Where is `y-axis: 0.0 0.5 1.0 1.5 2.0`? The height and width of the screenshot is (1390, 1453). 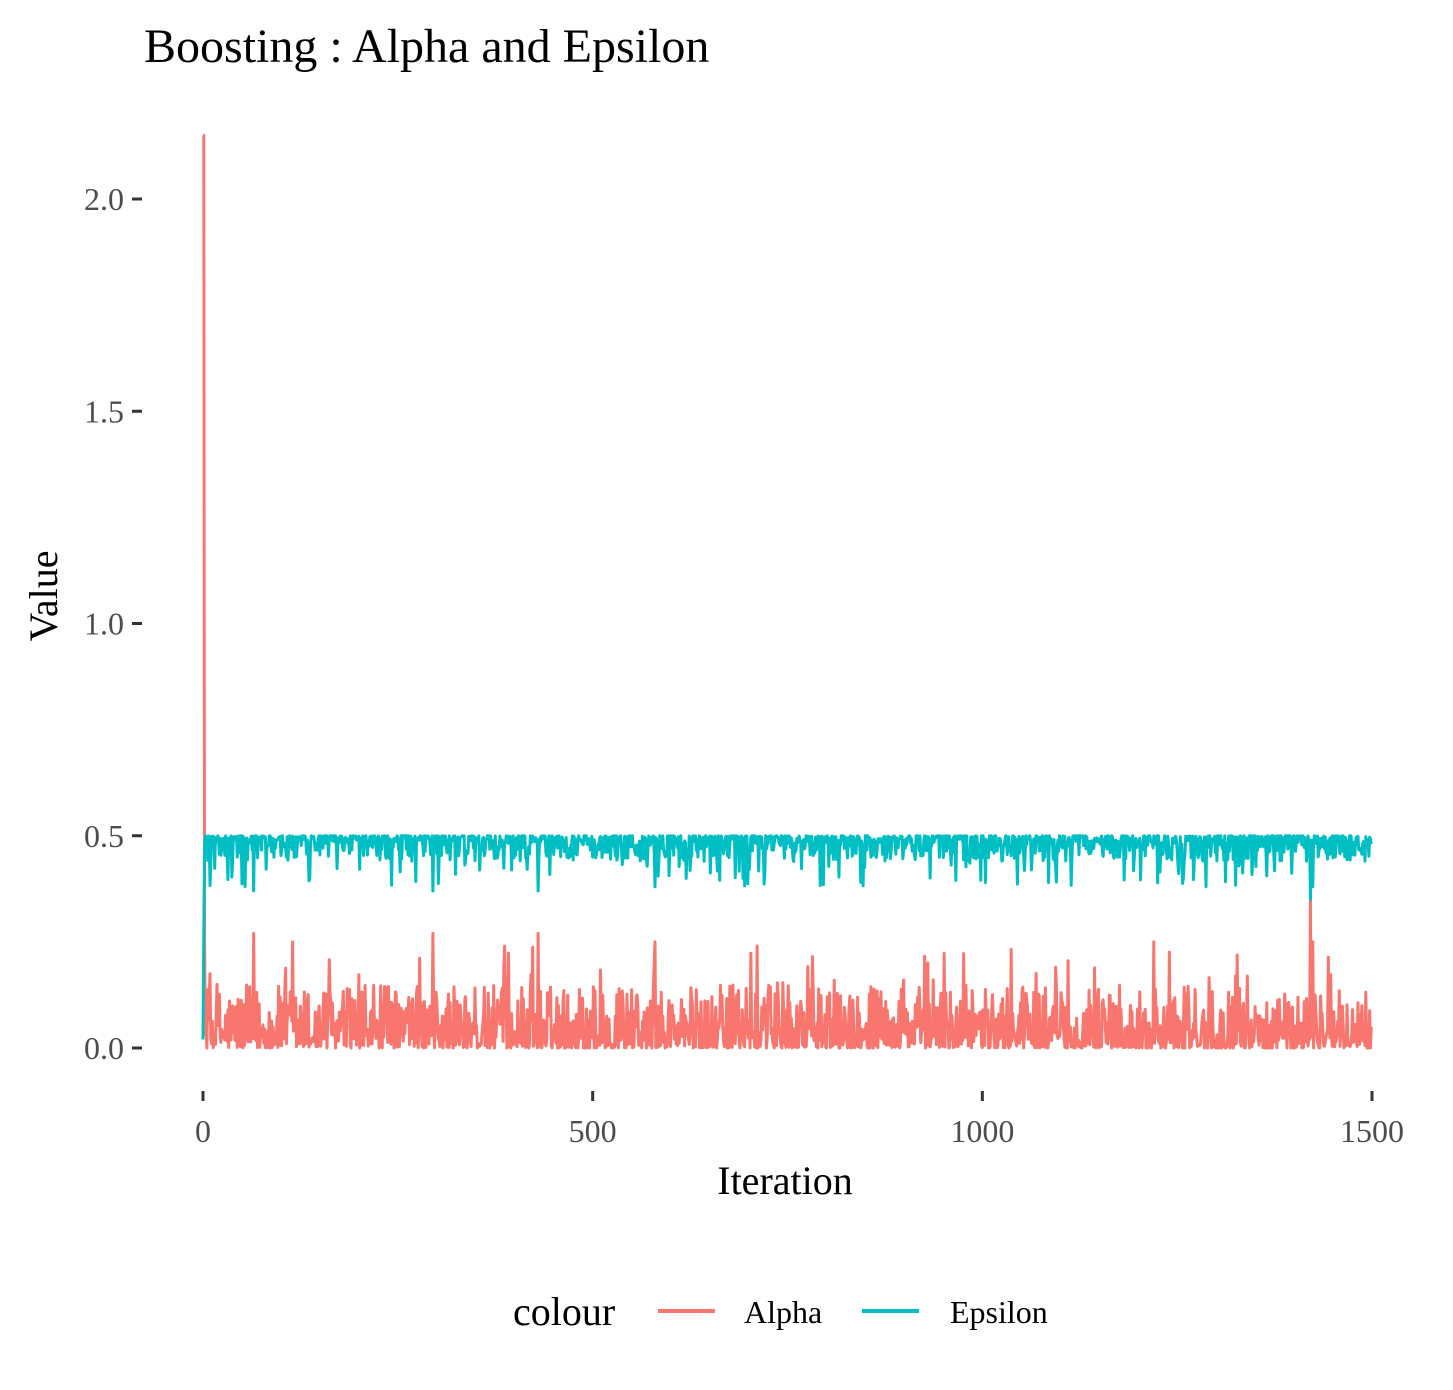
y-axis: 0.0 0.5 1.0 1.5 2.0 is located at coordinates (113, 623).